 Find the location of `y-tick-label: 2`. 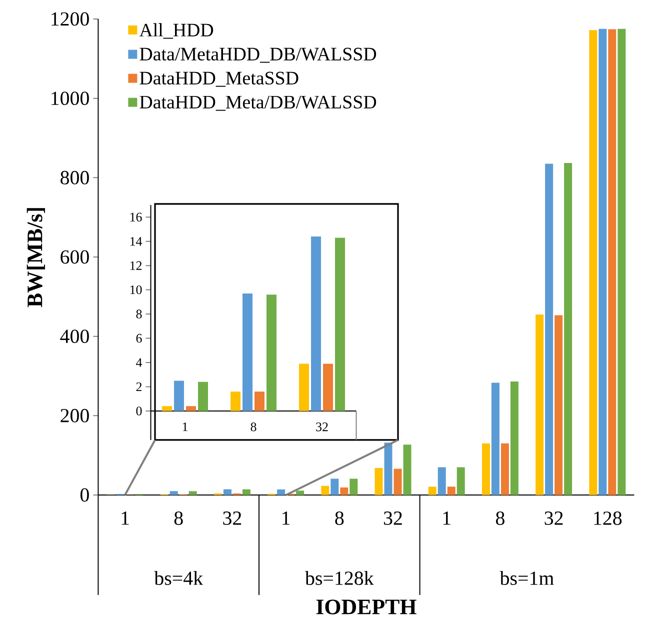

y-tick-label: 2 is located at coordinates (139, 387).